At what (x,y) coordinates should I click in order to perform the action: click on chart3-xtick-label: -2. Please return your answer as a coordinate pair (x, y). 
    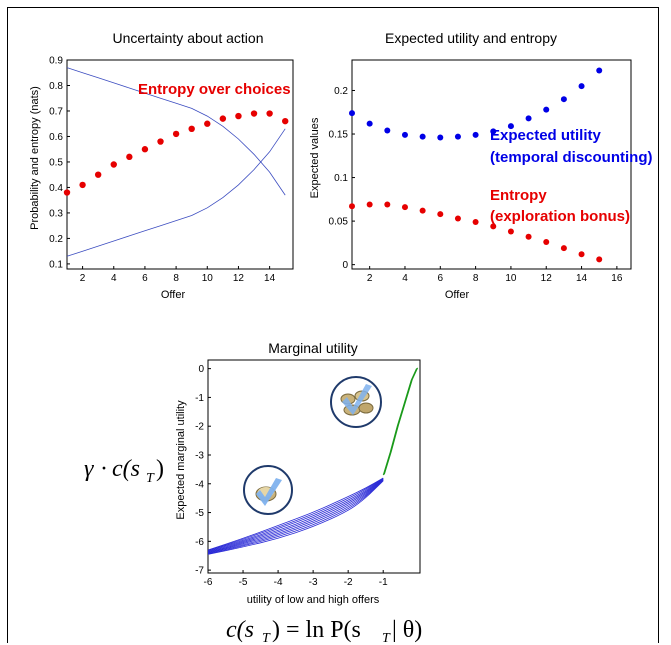
    Looking at the image, I should click on (348, 582).